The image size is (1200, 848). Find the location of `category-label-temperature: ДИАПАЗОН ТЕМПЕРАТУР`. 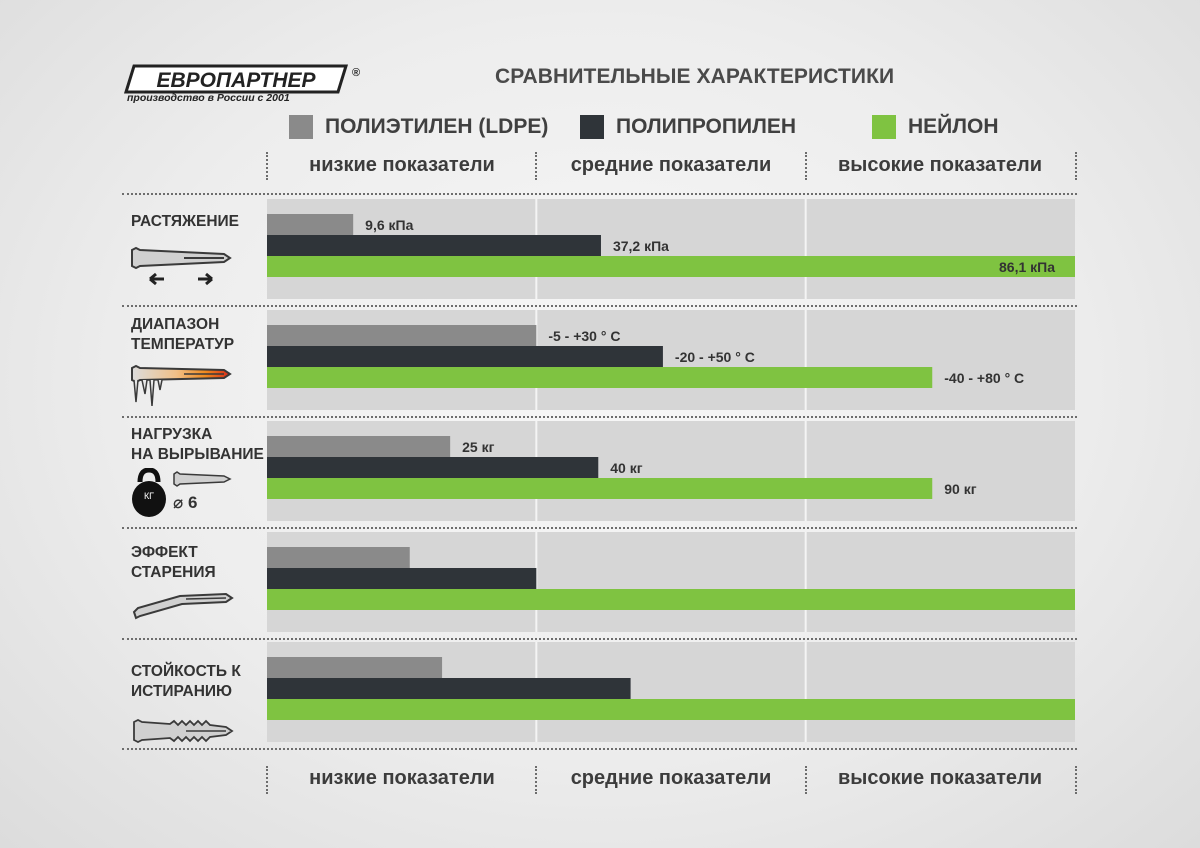

category-label-temperature: ДИАПАЗОН ТЕМПЕРАТУР is located at coordinates (182, 335).